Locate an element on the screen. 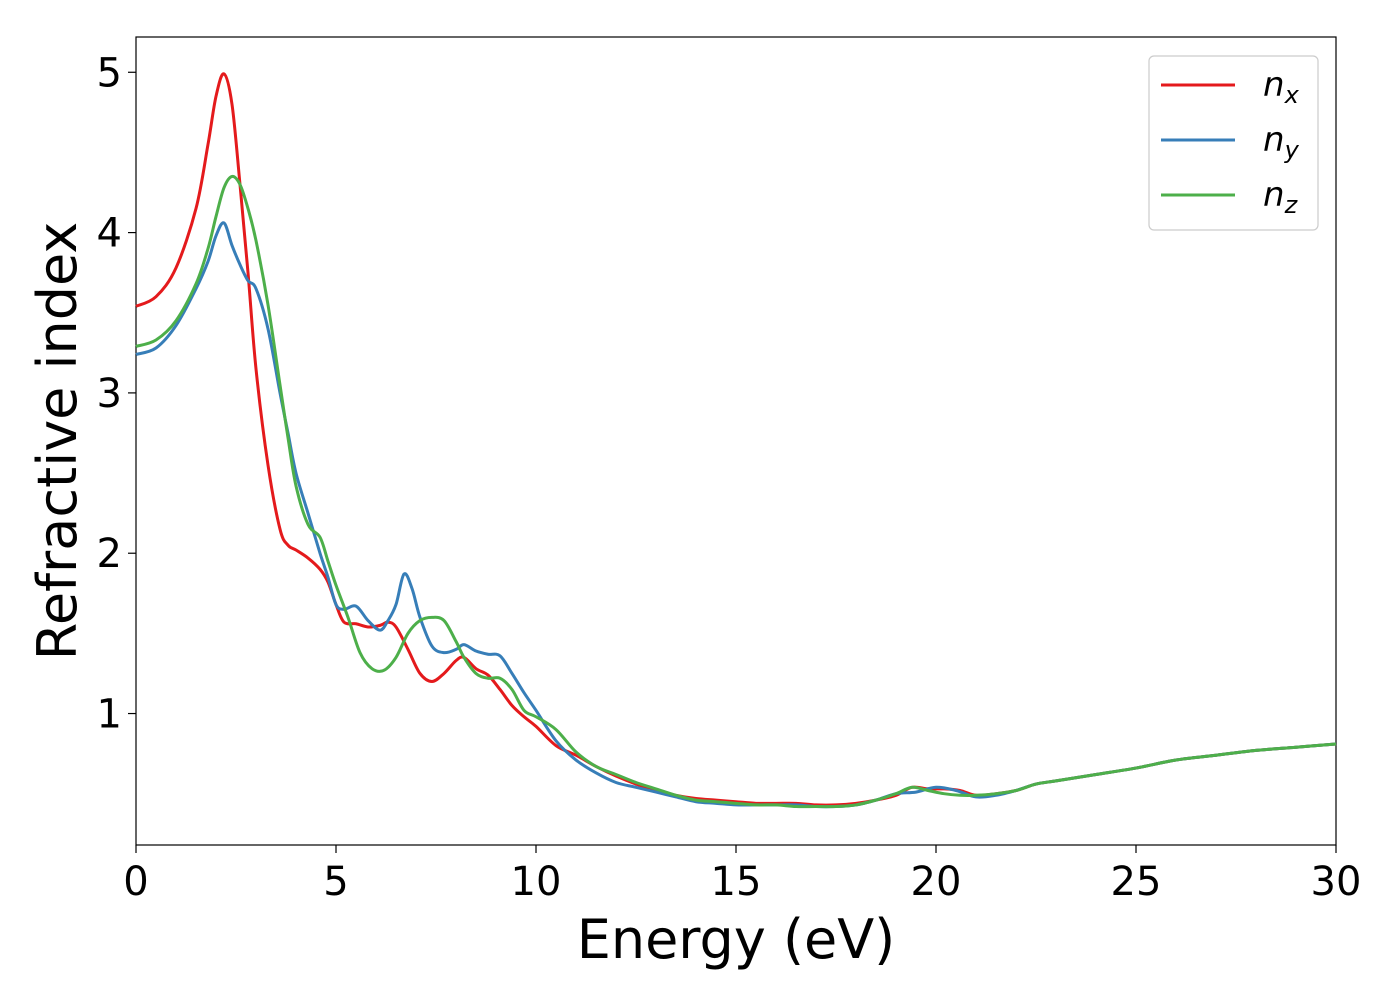 This screenshot has height=1000, width=1400. y-tick-label: 5 is located at coordinates (109, 73).